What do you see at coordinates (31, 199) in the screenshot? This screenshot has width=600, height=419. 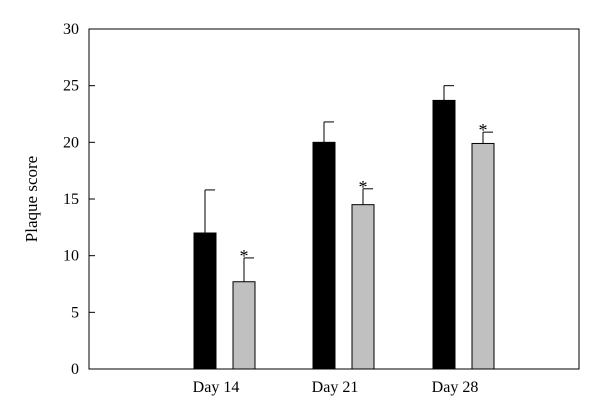 I see `y-axis-title: Plaque score` at bounding box center [31, 199].